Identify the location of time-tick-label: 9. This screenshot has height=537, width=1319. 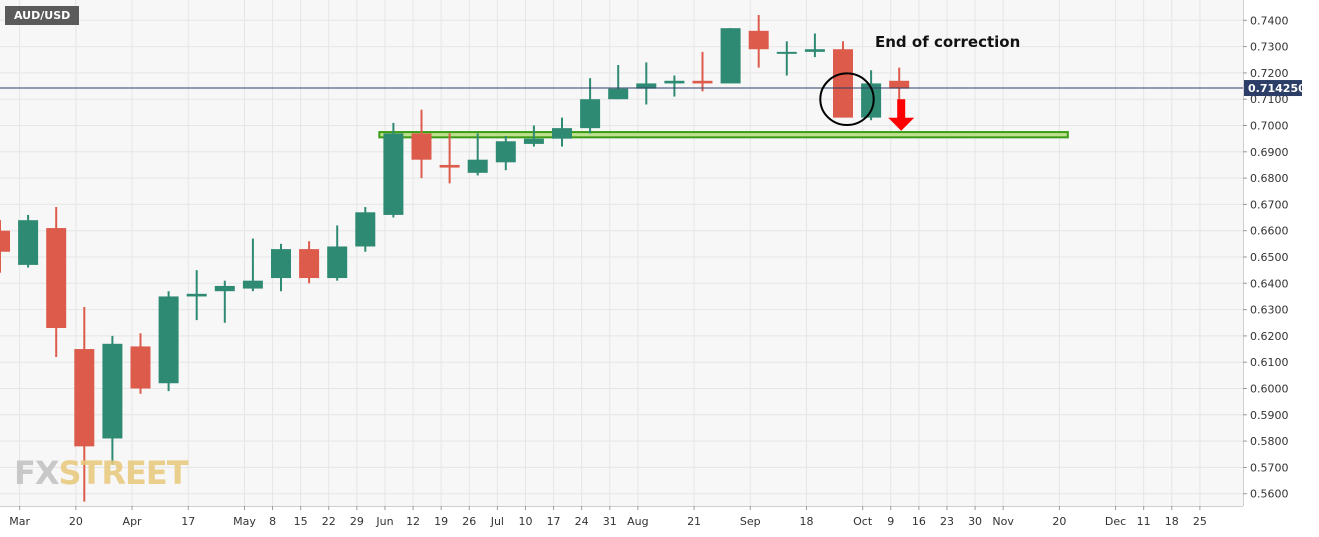
(890, 521).